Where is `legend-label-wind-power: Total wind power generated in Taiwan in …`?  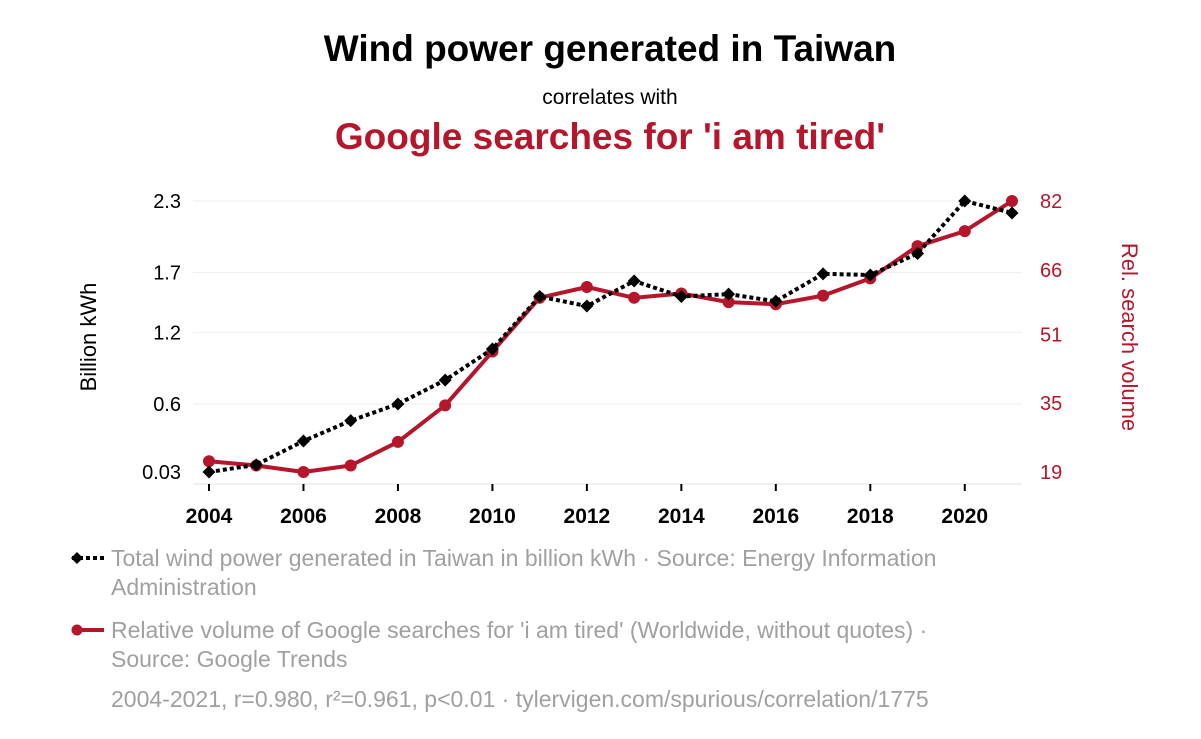
legend-label-wind-power: Total wind power generated in Taiwan in … is located at coordinates (524, 572).